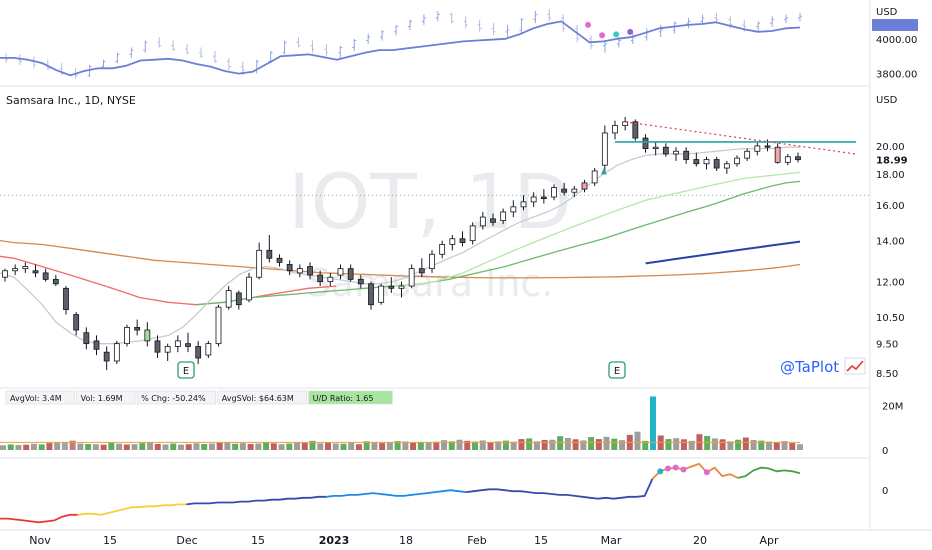 This screenshot has height=550, width=932. Describe the element at coordinates (102, 398) in the screenshot. I see `chip-label: Vol: 1.69M` at that location.